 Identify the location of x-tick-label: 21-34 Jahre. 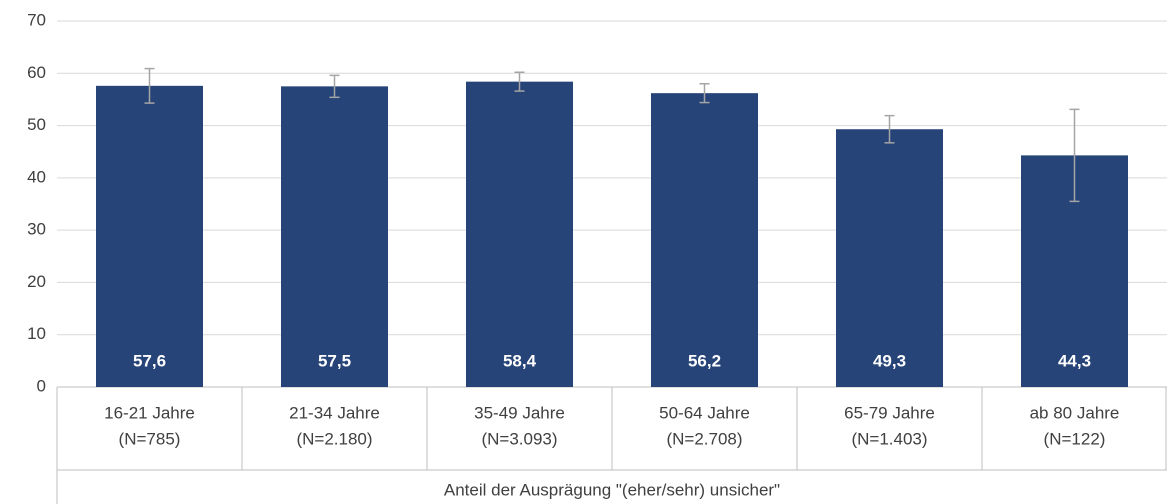
(334, 412).